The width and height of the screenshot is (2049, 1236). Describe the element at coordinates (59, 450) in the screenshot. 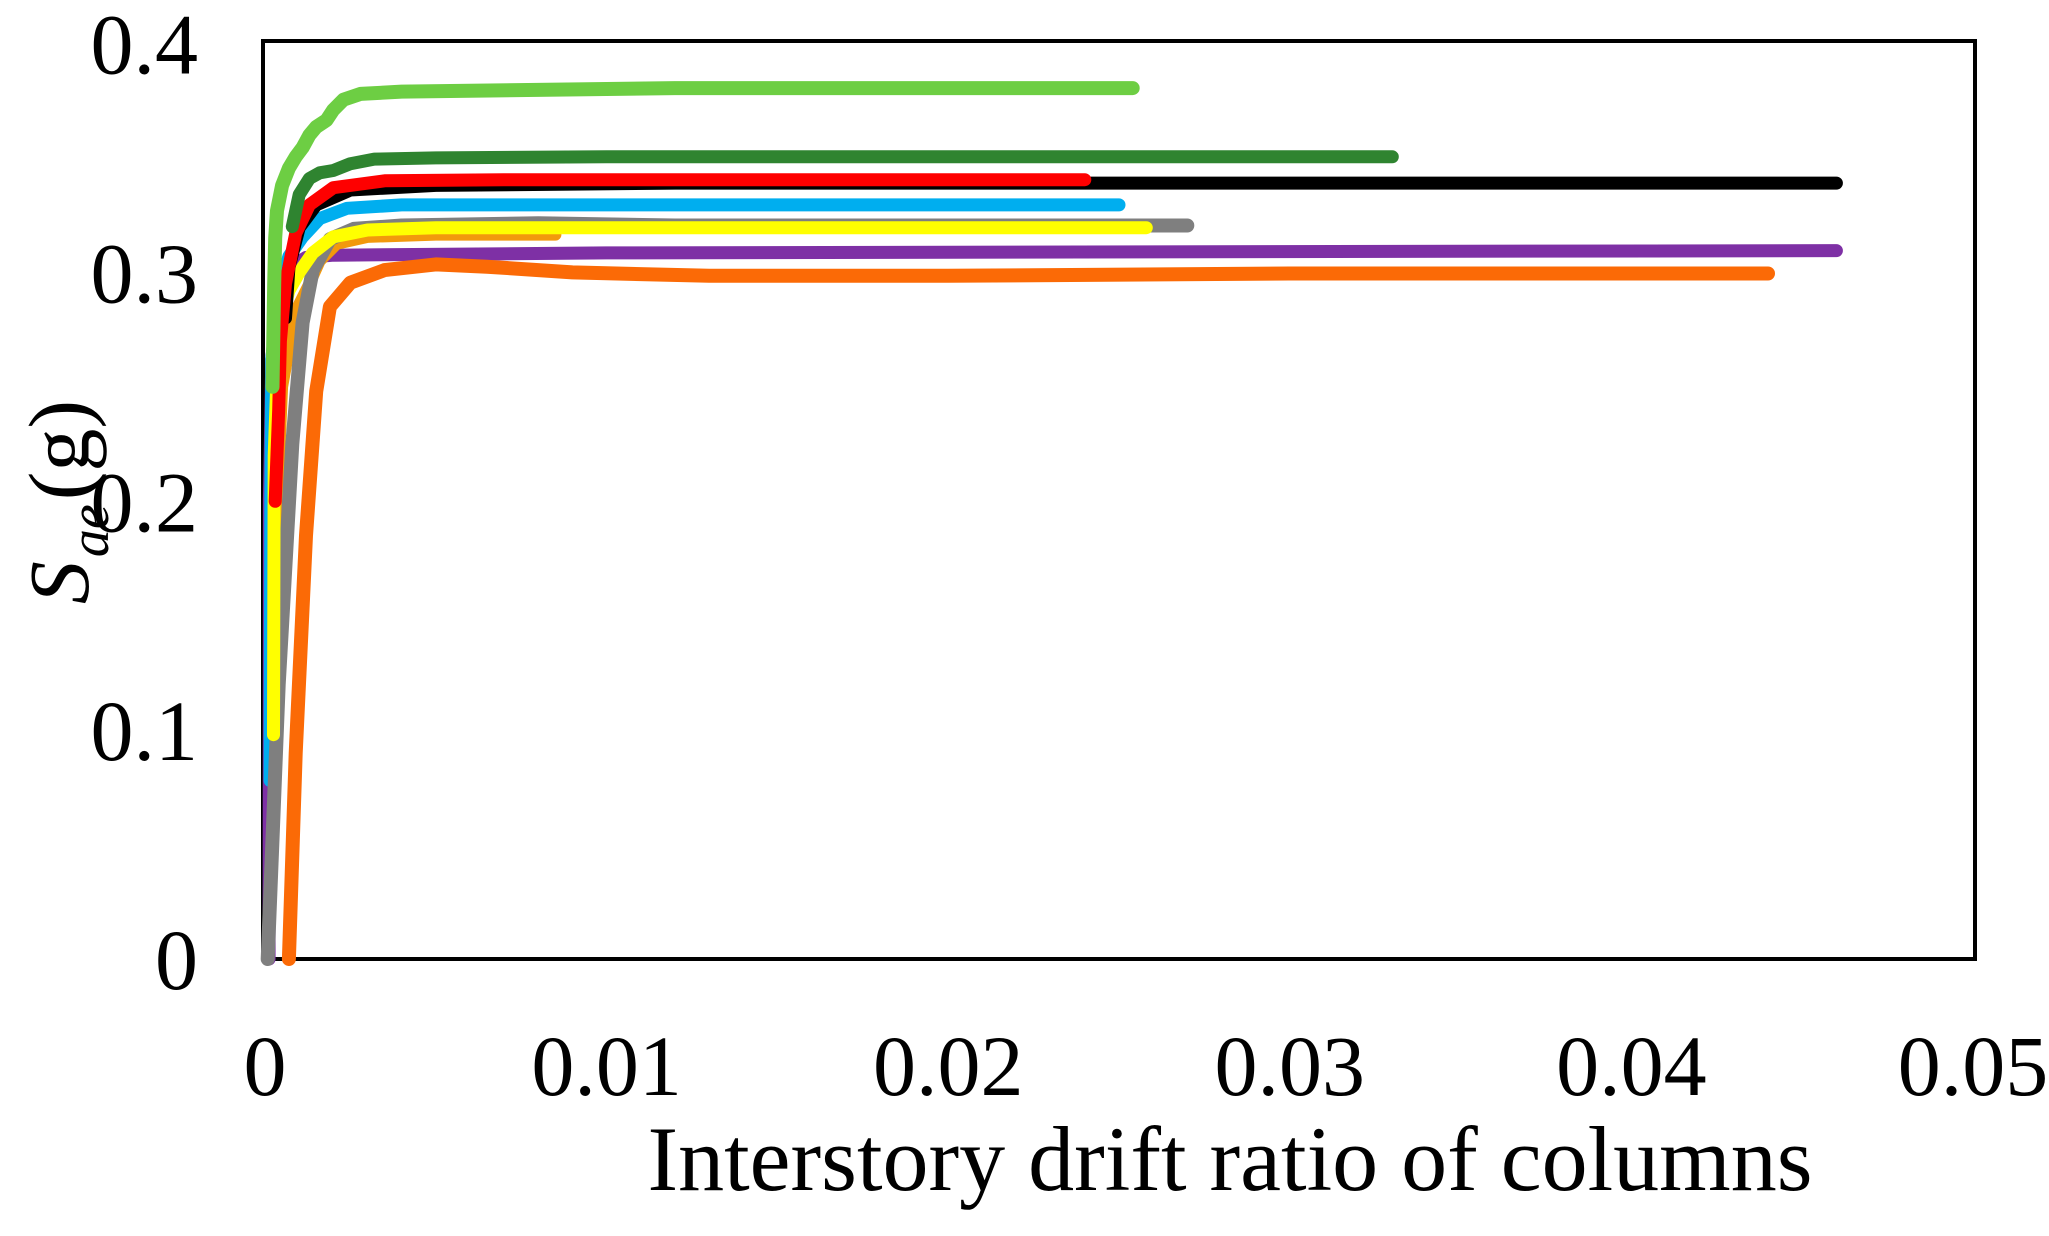

I see `y-axis-title-unit: (g)` at that location.